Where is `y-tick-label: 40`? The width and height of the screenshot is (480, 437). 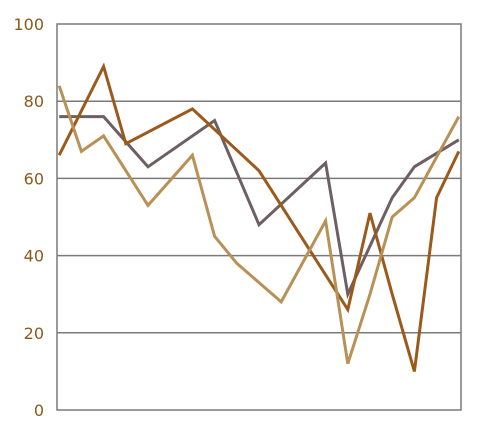 y-tick-label: 40 is located at coordinates (34, 256).